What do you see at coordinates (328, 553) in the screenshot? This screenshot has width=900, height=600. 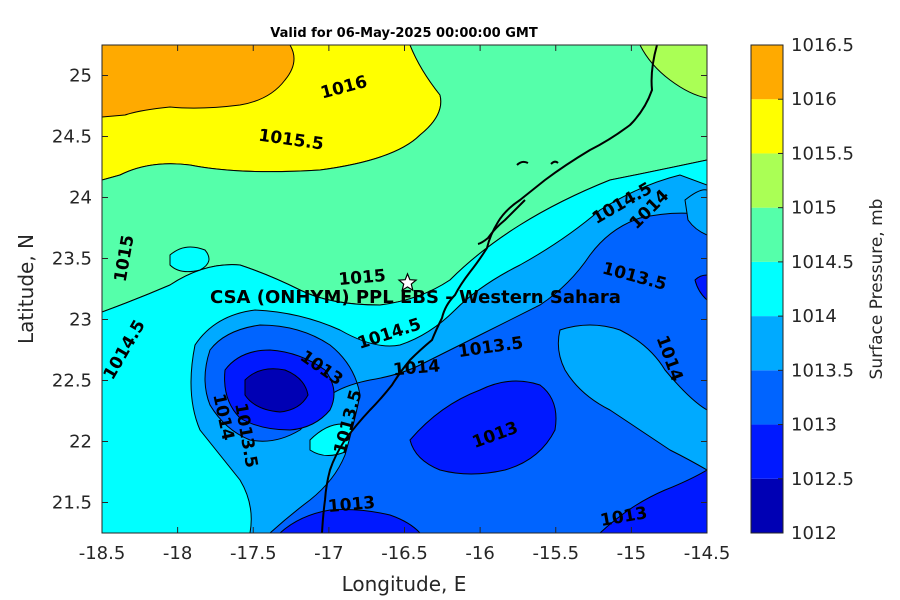 I see `x-tick-label: -17` at bounding box center [328, 553].